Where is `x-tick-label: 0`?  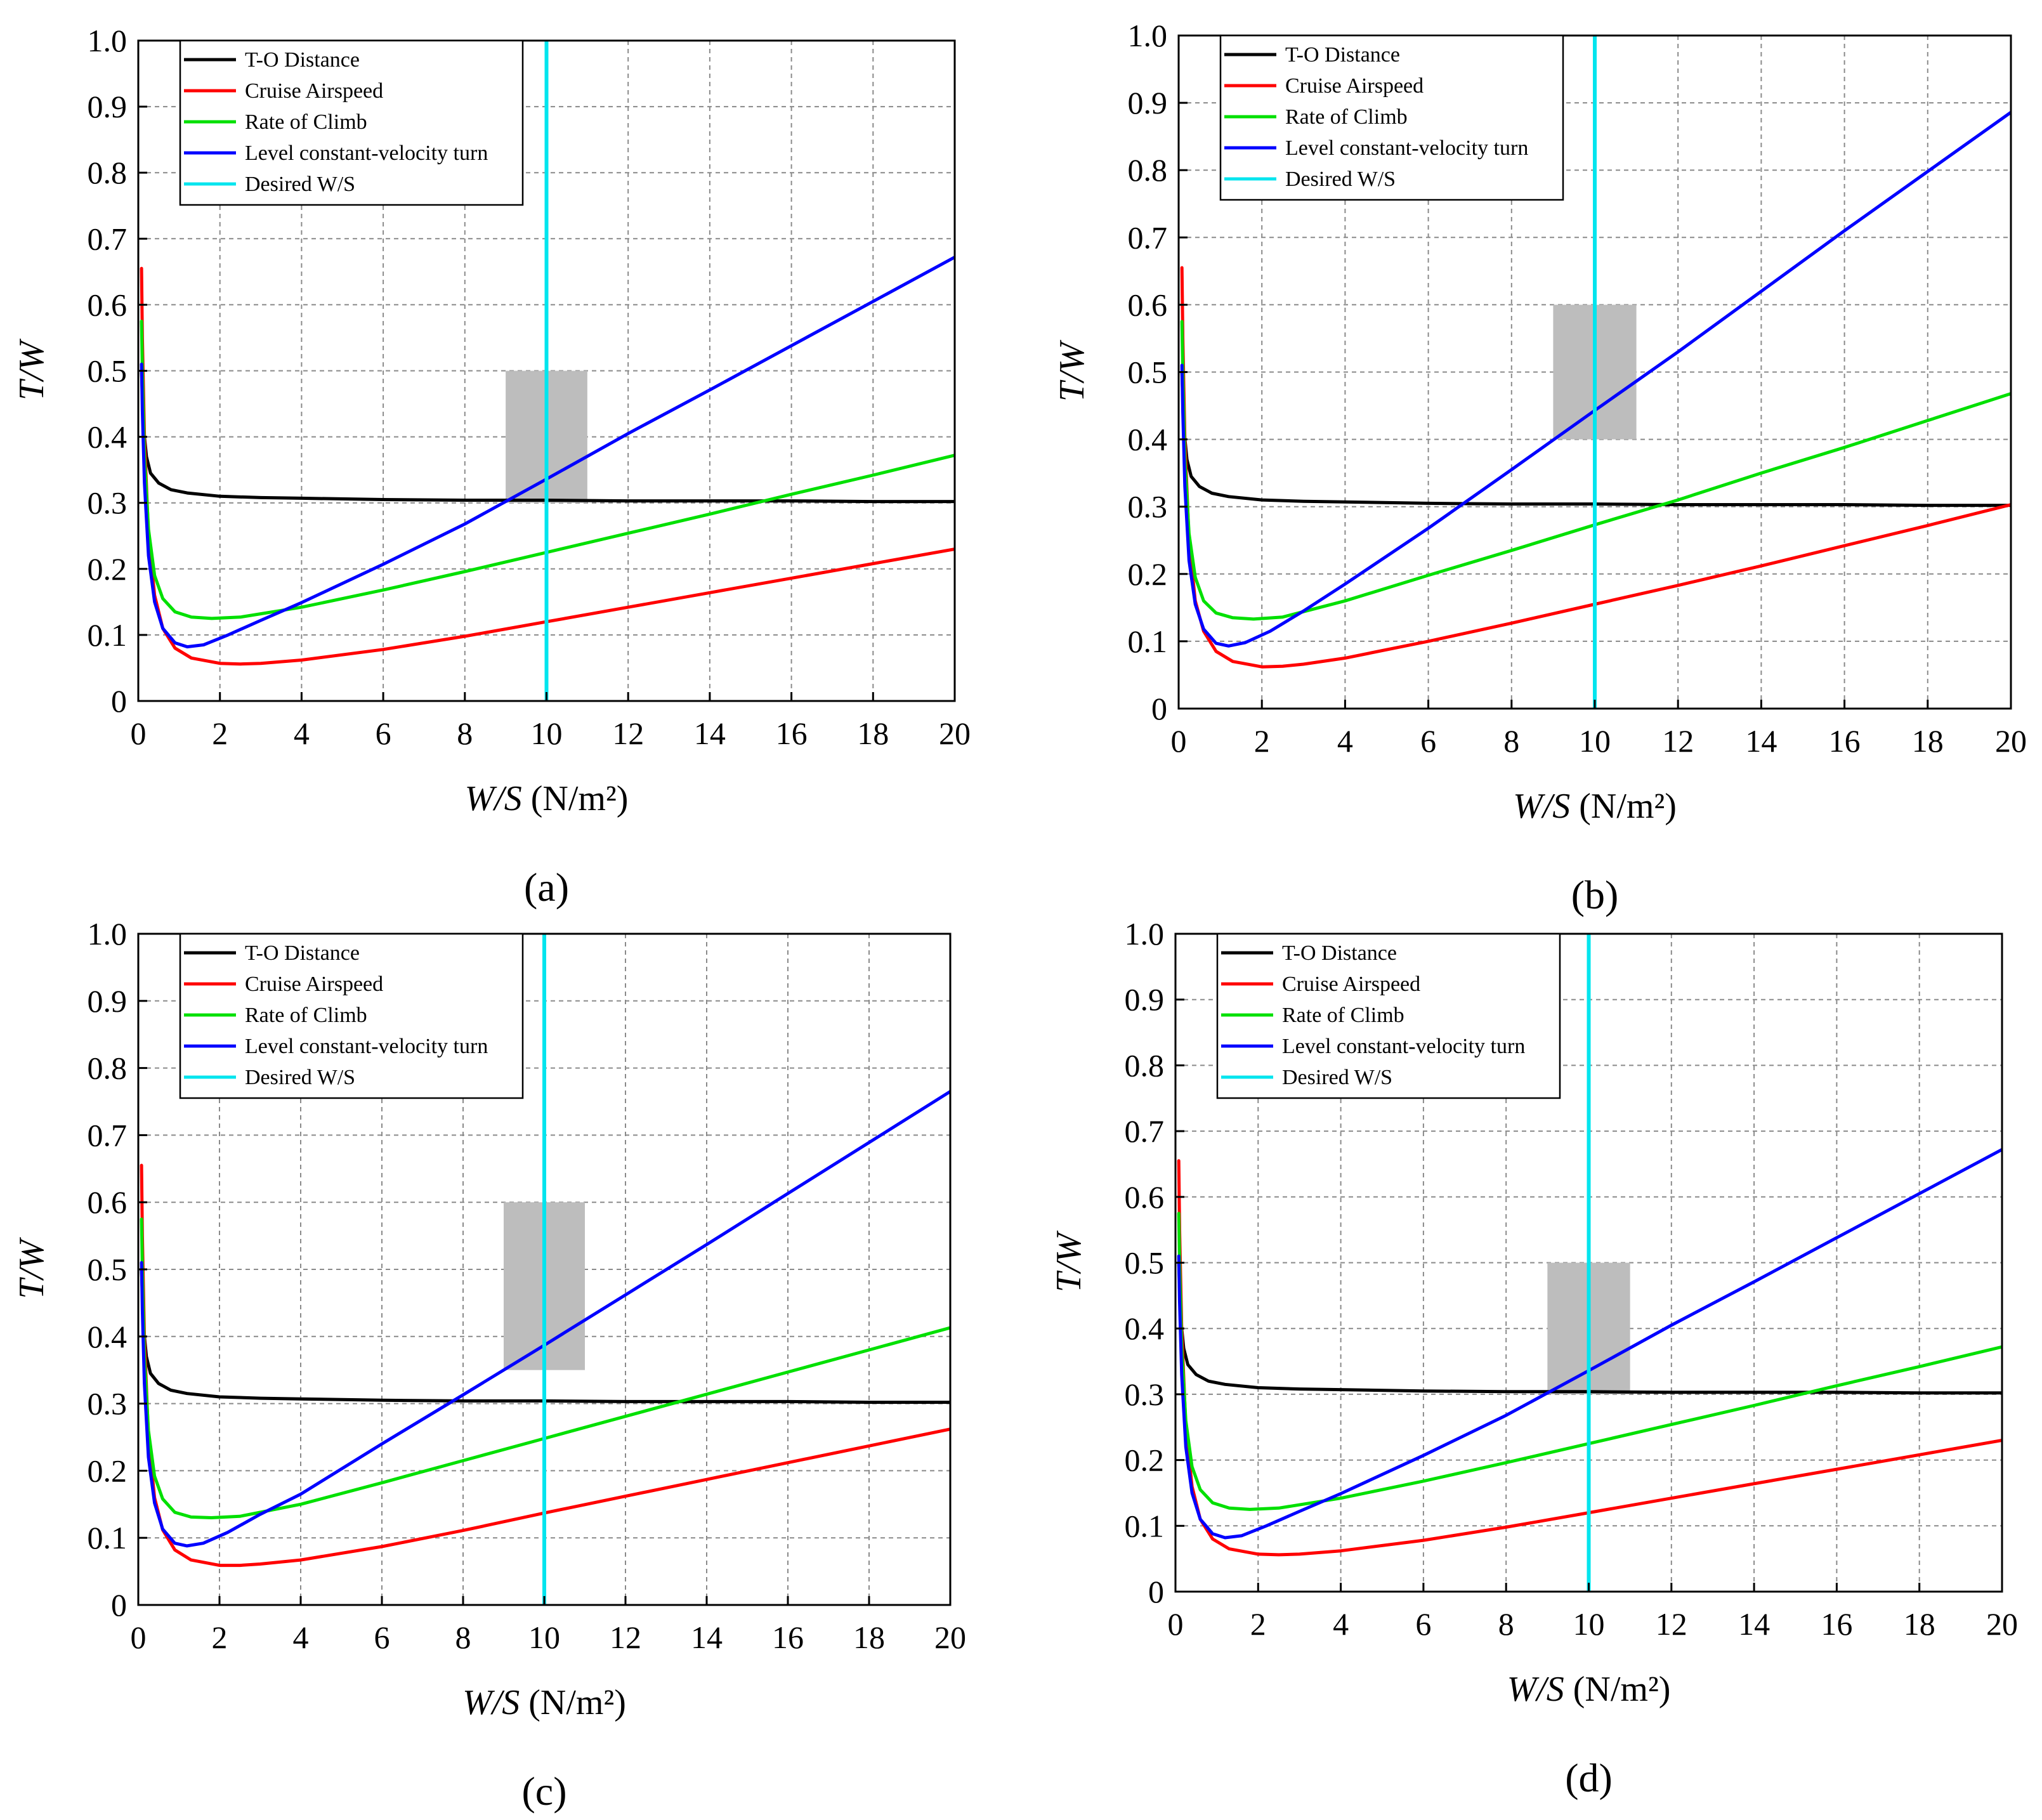
x-tick-label: 0 is located at coordinates (1179, 741).